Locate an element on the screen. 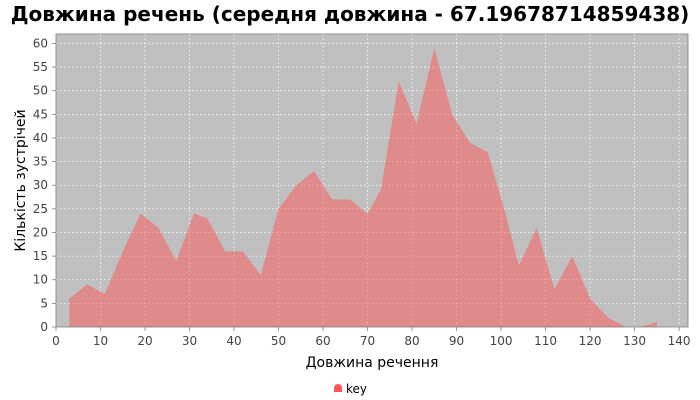 Image resolution: width=700 pixels, height=400 pixels. x-tick-label: 80 is located at coordinates (411, 341).